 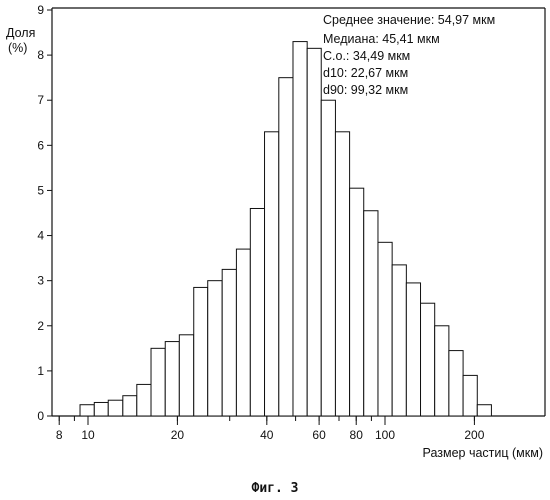 I want to click on y-tick-label: 7, so click(x=40, y=100).